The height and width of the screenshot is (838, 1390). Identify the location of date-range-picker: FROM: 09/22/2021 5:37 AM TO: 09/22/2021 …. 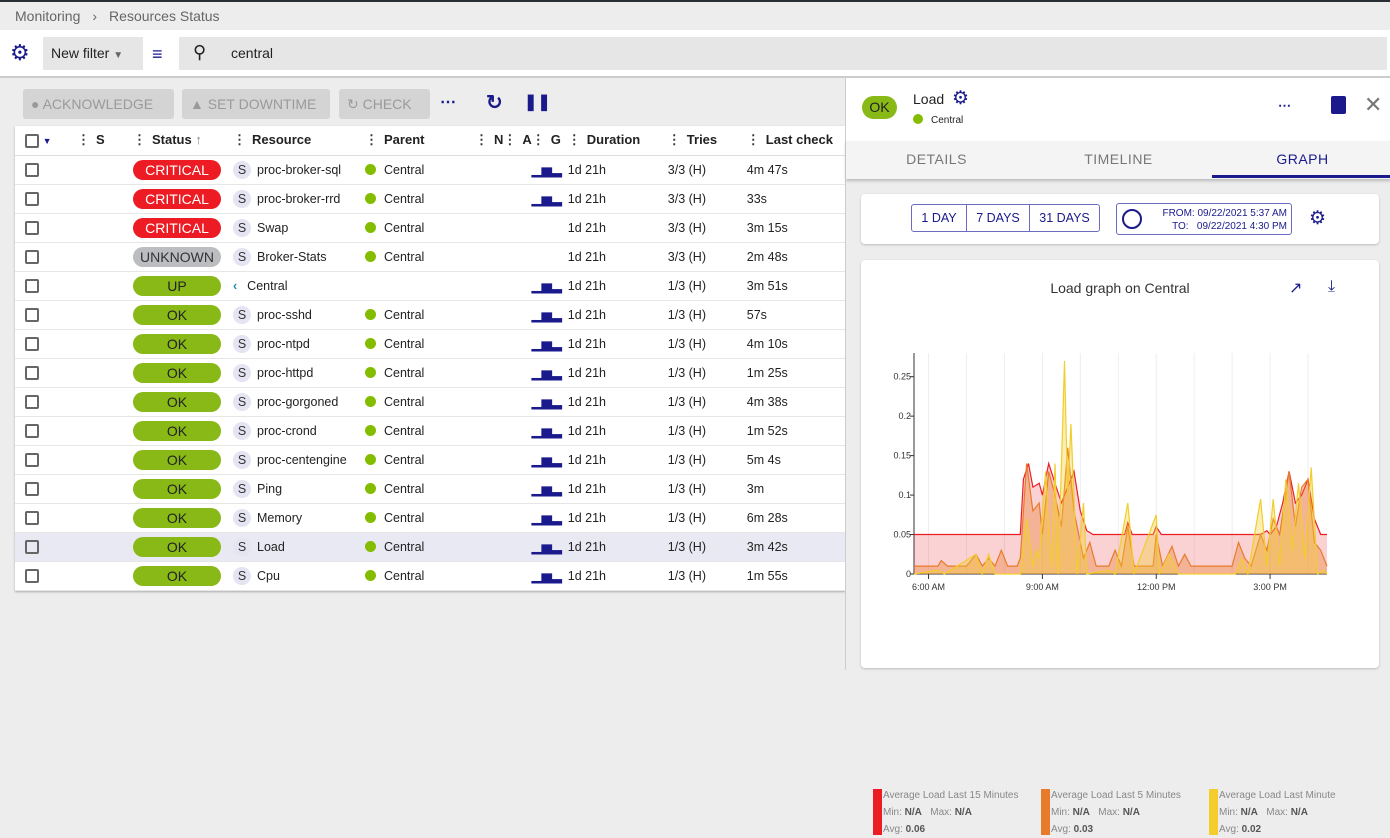
(1204, 219).